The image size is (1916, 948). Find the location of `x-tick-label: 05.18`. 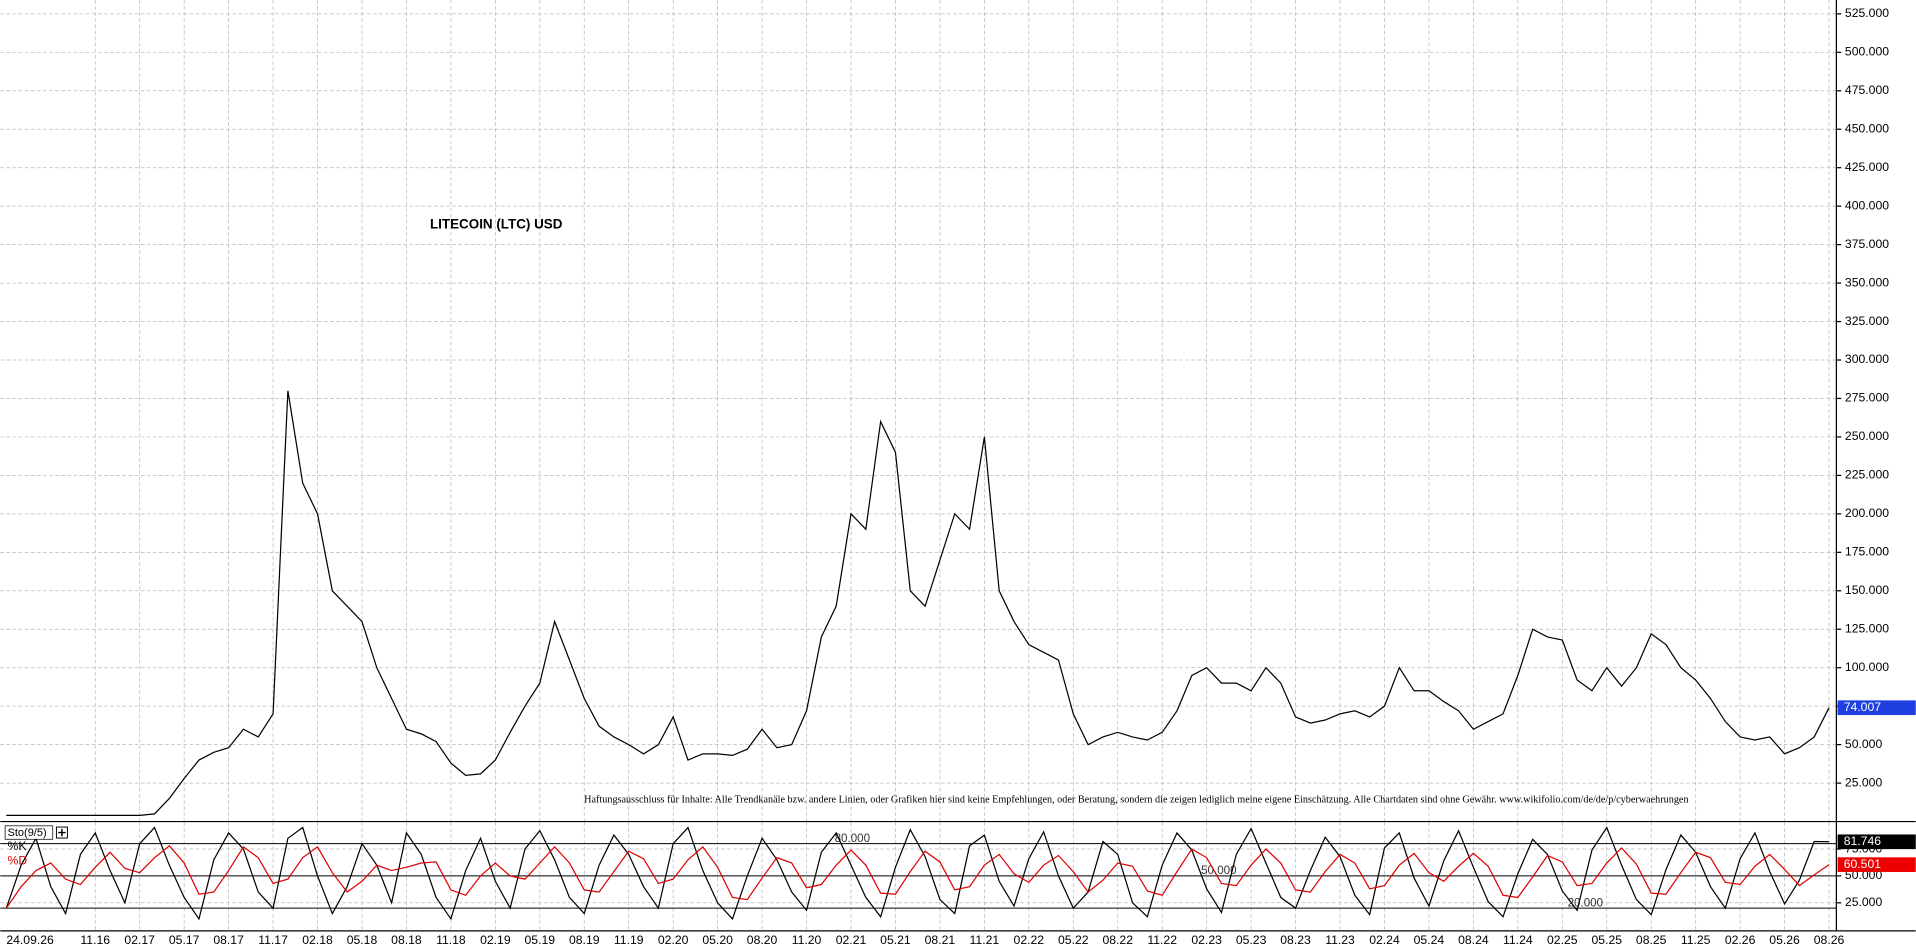

x-tick-label: 05.18 is located at coordinates (362, 940).